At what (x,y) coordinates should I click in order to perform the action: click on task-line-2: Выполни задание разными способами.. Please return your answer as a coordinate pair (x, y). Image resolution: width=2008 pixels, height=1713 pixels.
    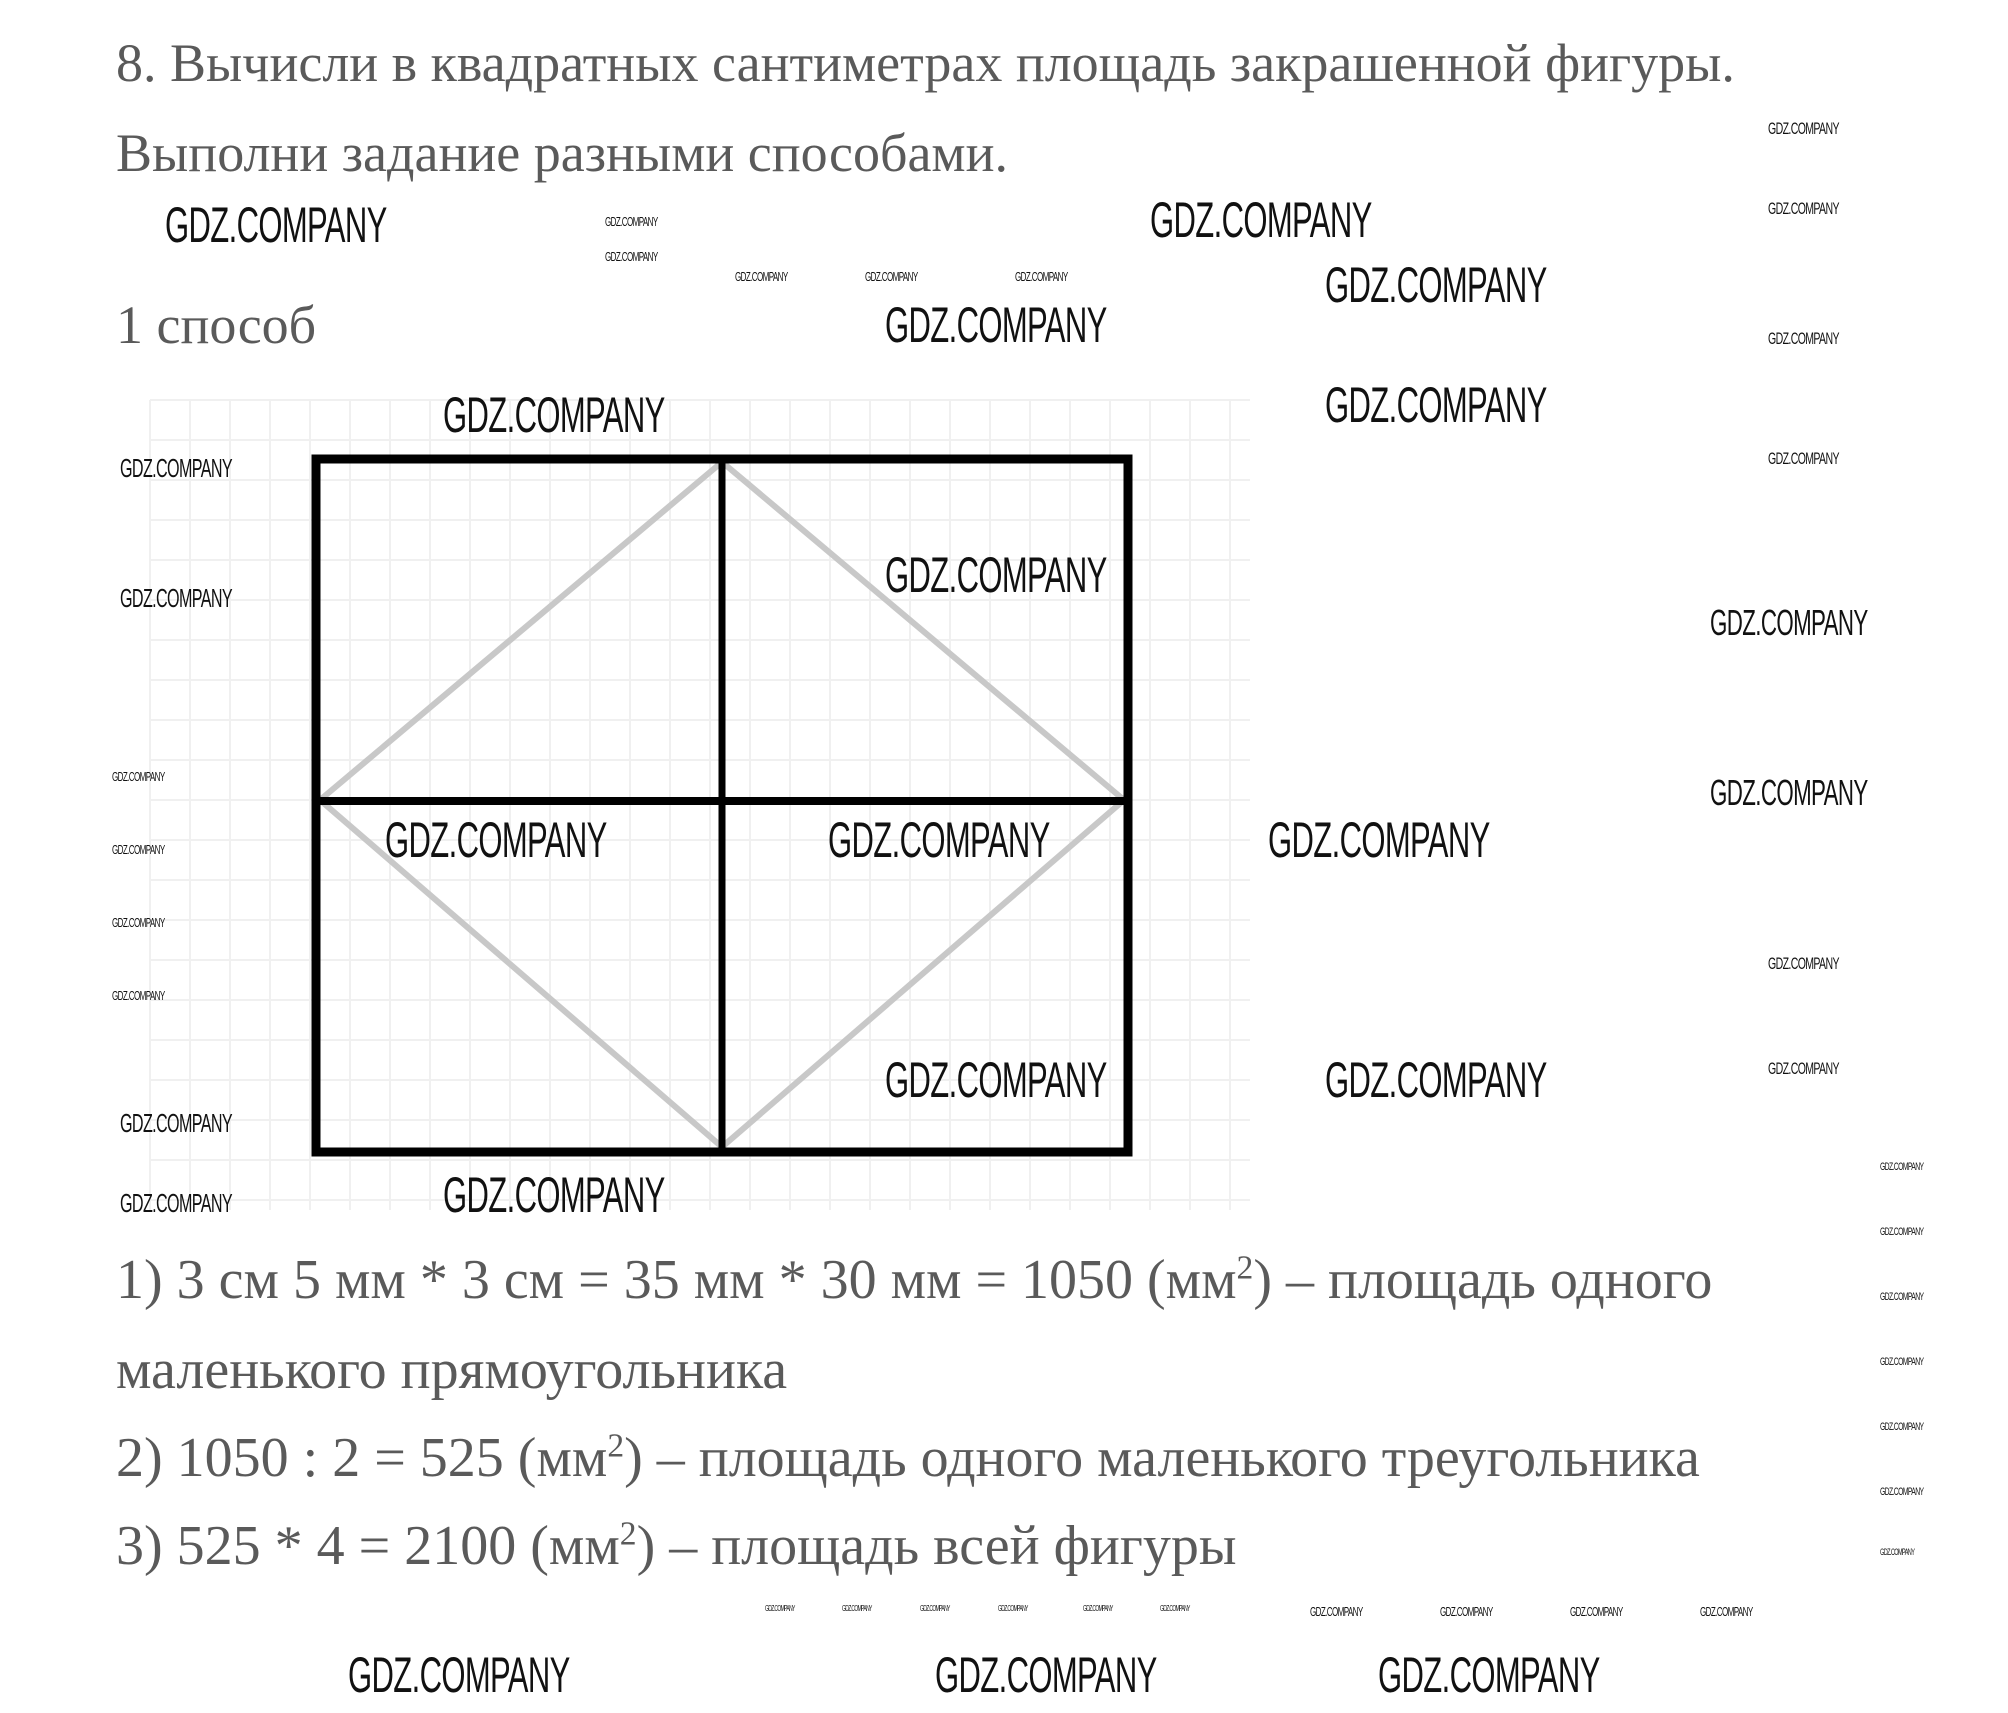
    Looking at the image, I should click on (562, 153).